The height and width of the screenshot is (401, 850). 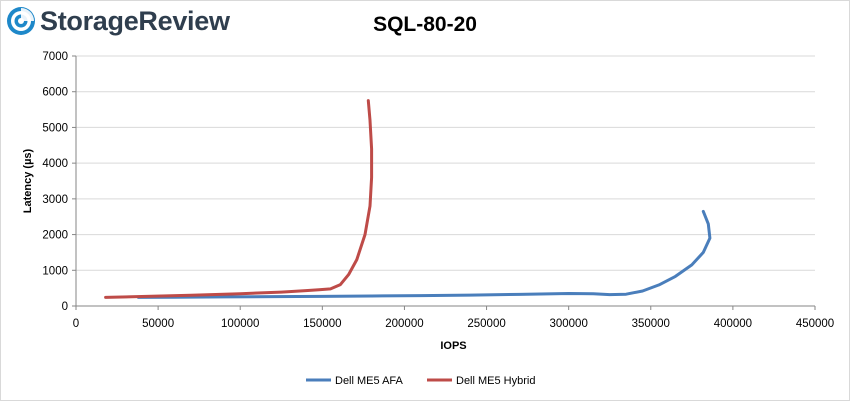 I want to click on y-tick-label: 5000, so click(x=55, y=128).